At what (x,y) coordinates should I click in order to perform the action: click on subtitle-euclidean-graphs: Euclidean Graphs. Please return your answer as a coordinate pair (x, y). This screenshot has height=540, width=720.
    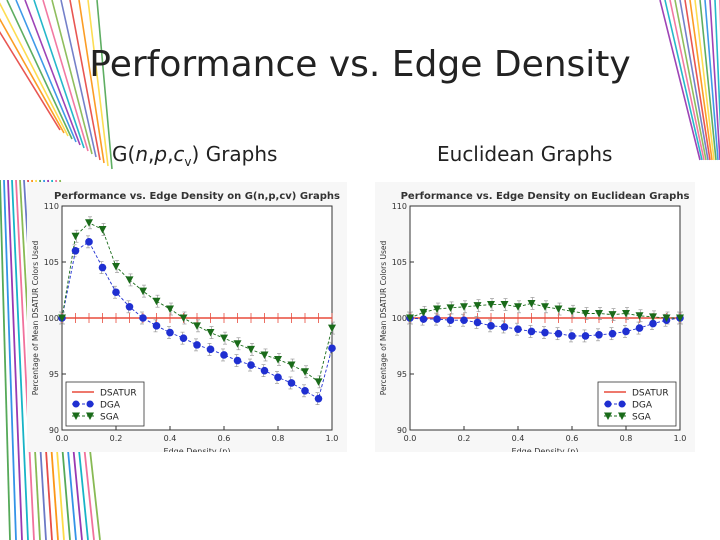
    Looking at the image, I should click on (525, 154).